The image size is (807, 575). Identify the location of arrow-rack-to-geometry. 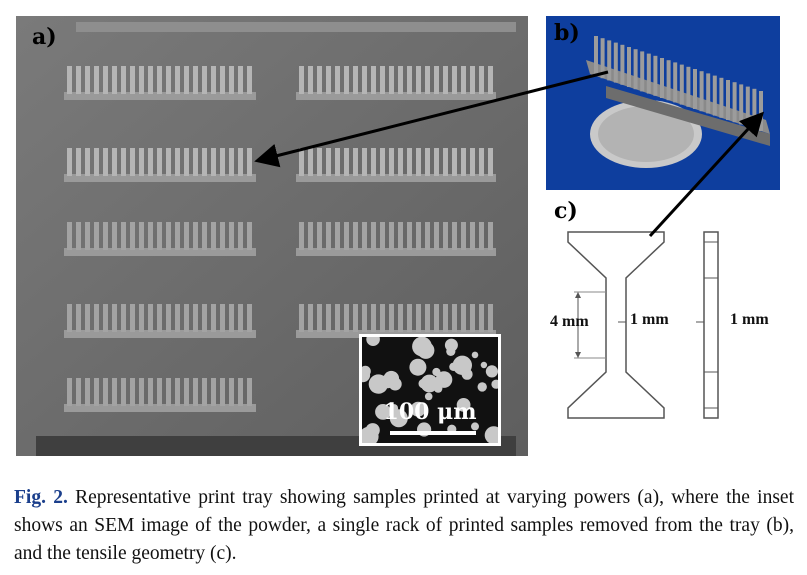
(706, 174).